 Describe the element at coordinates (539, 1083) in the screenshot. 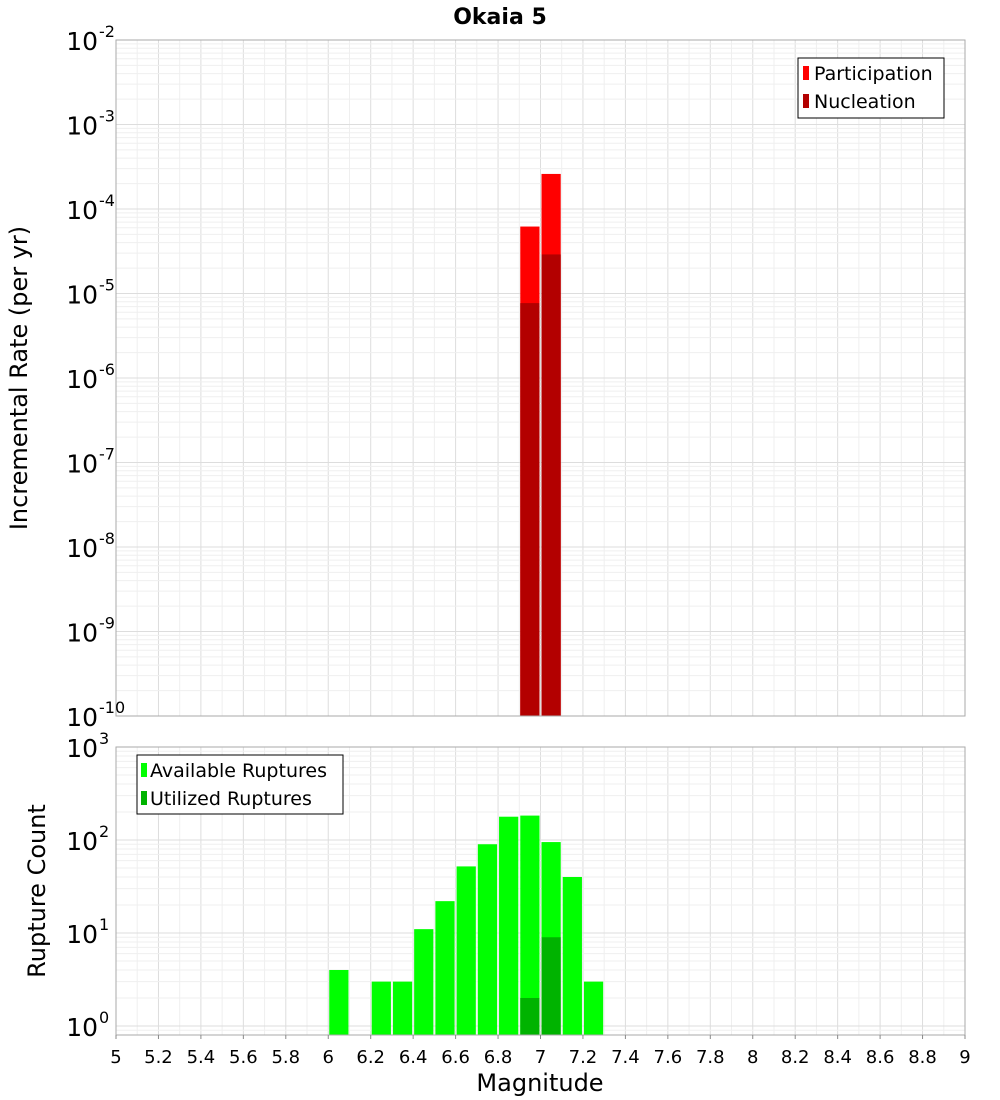

I see `x-axis-label: Magnitude` at that location.